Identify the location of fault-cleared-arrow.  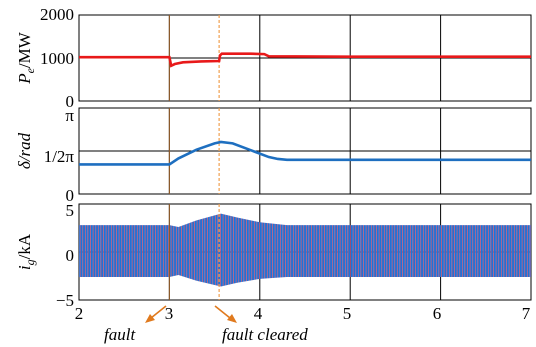
(222, 312).